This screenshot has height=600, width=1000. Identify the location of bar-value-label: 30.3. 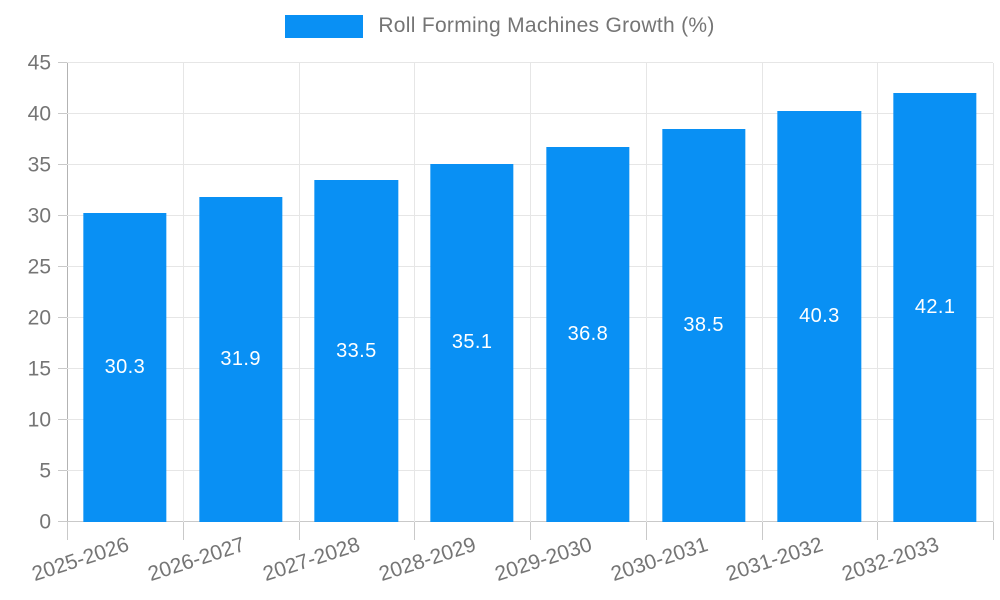
(125, 366).